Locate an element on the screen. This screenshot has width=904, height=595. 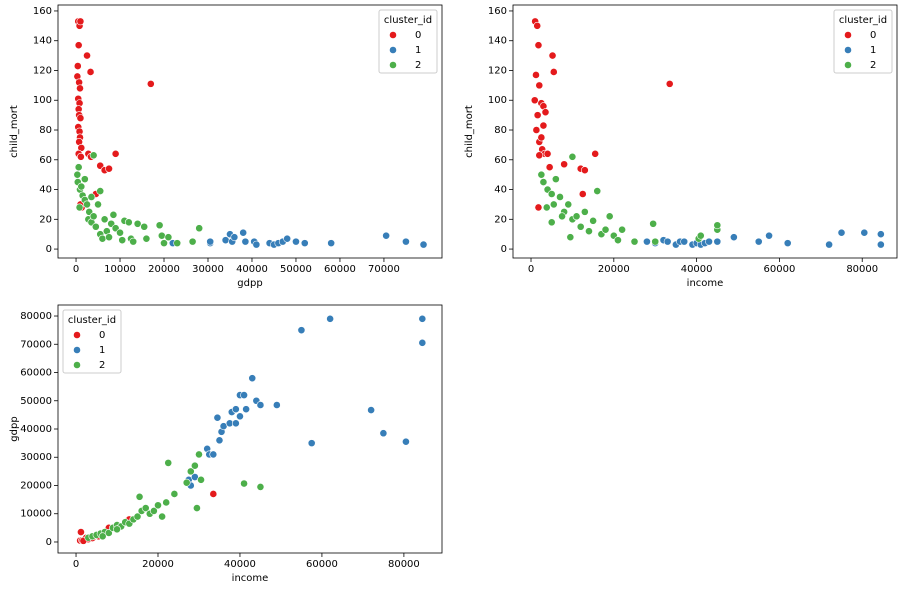
y-tick-label: 120 is located at coordinates (497, 70).